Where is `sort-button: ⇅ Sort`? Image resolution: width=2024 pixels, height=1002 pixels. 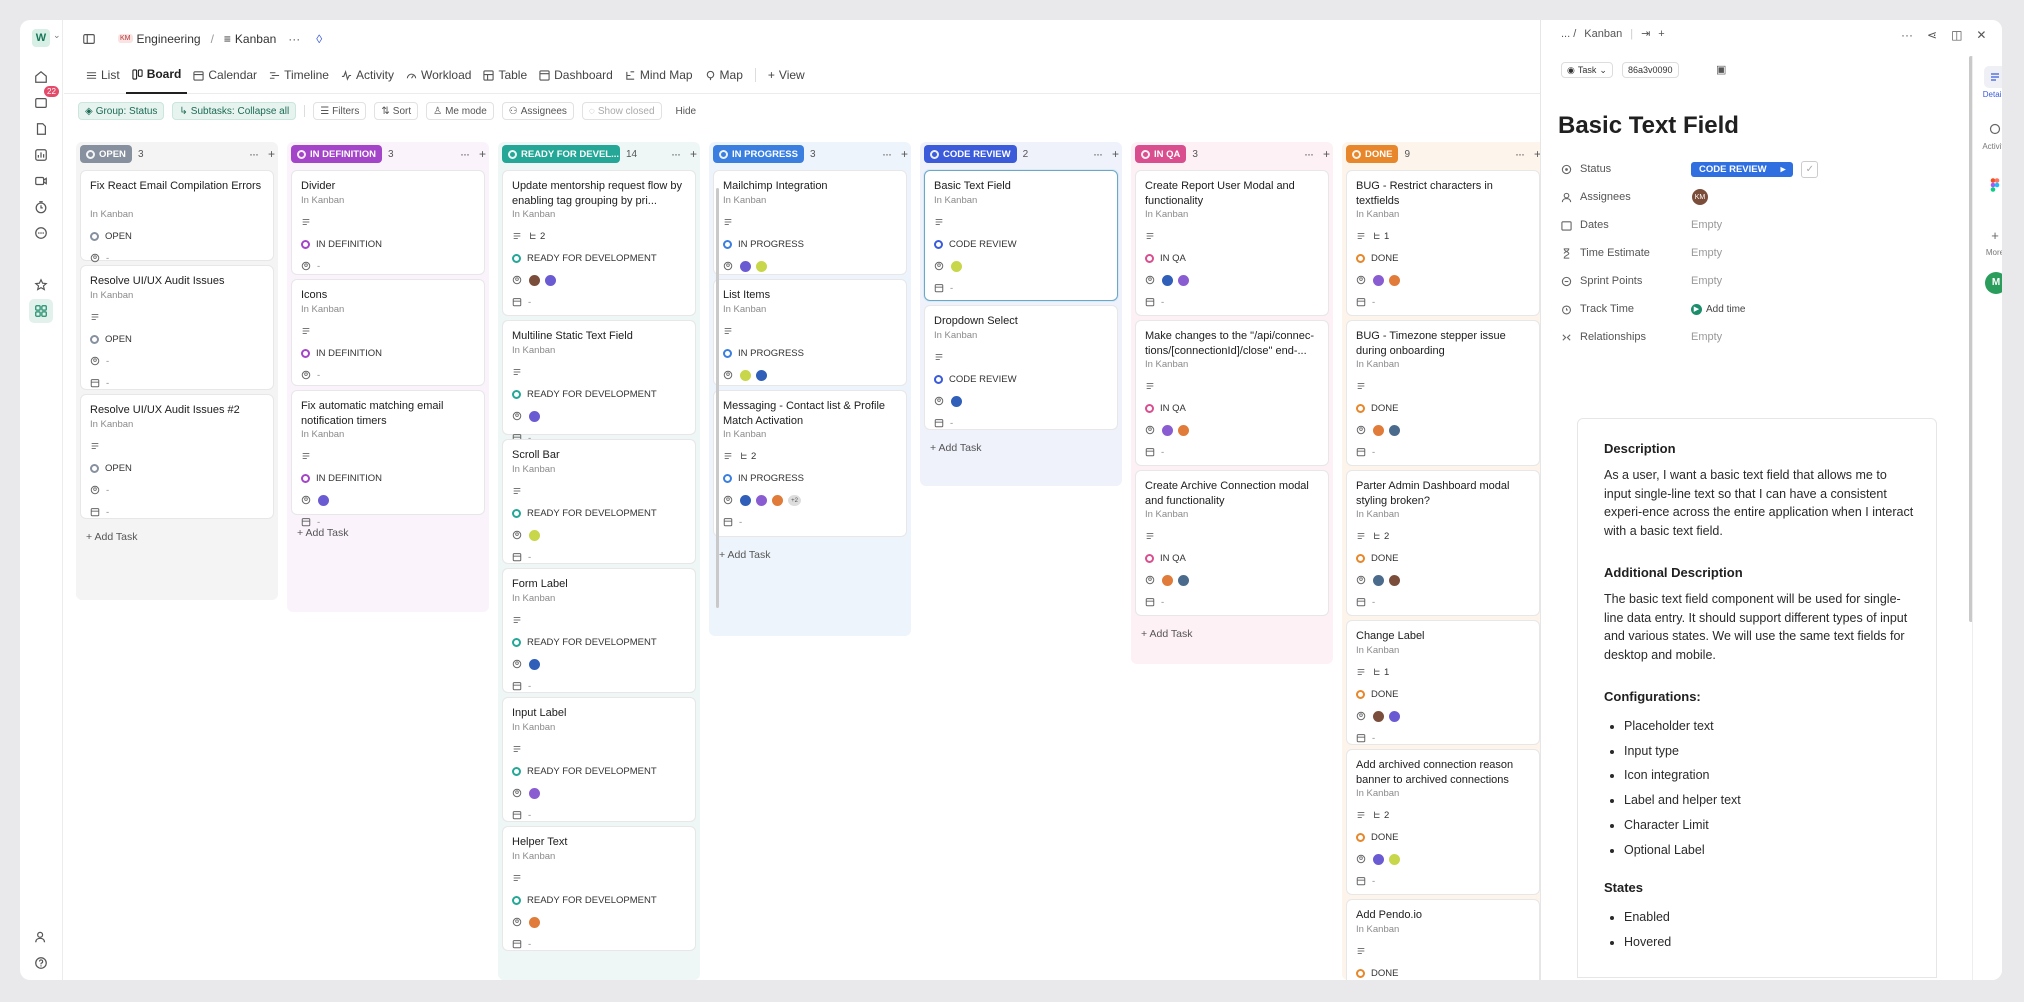
sort-button: ⇅ Sort is located at coordinates (396, 111).